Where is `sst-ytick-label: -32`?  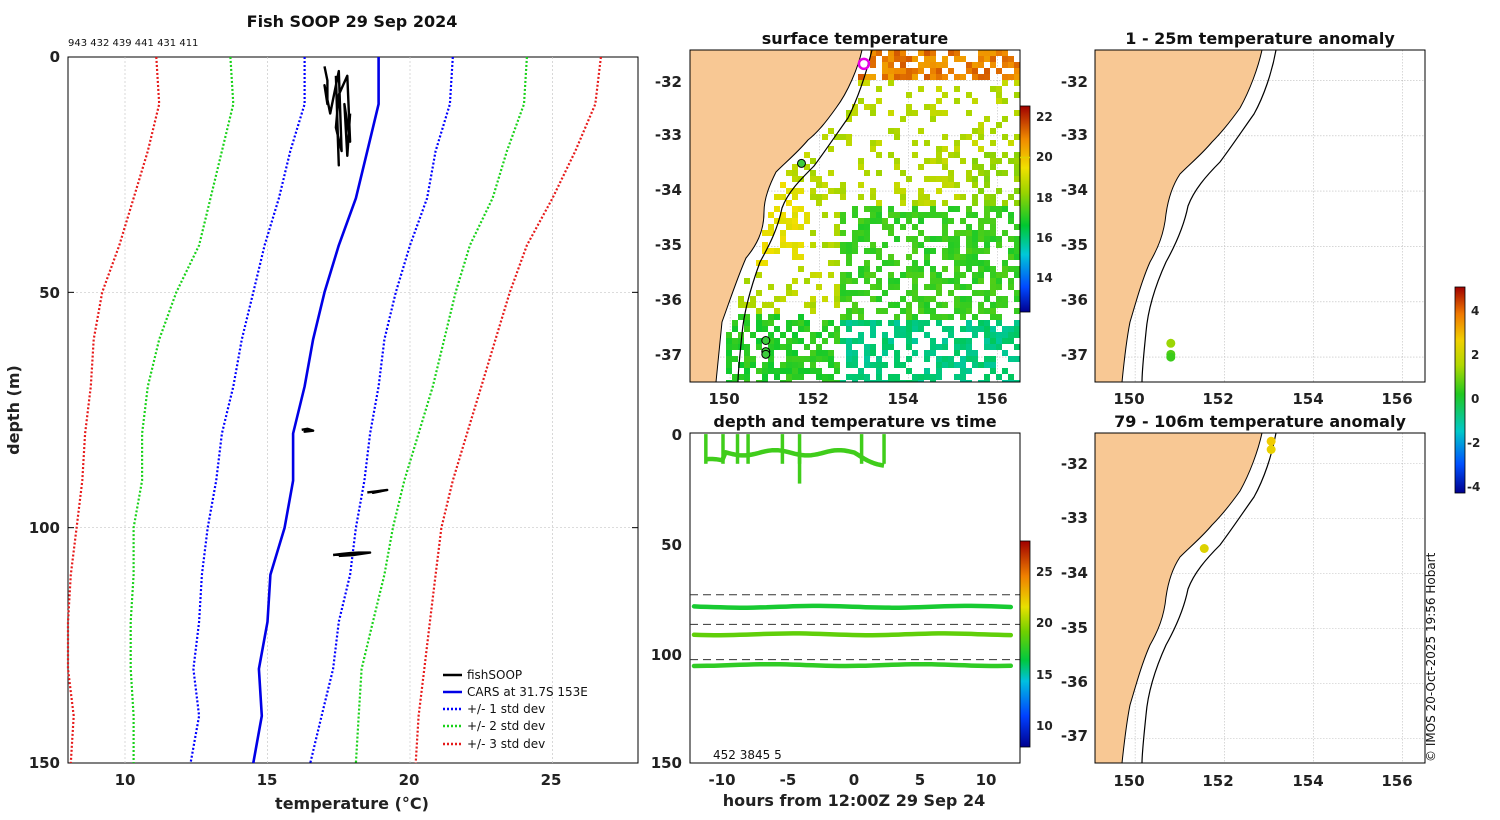 sst-ytick-label: -32 is located at coordinates (668, 82).